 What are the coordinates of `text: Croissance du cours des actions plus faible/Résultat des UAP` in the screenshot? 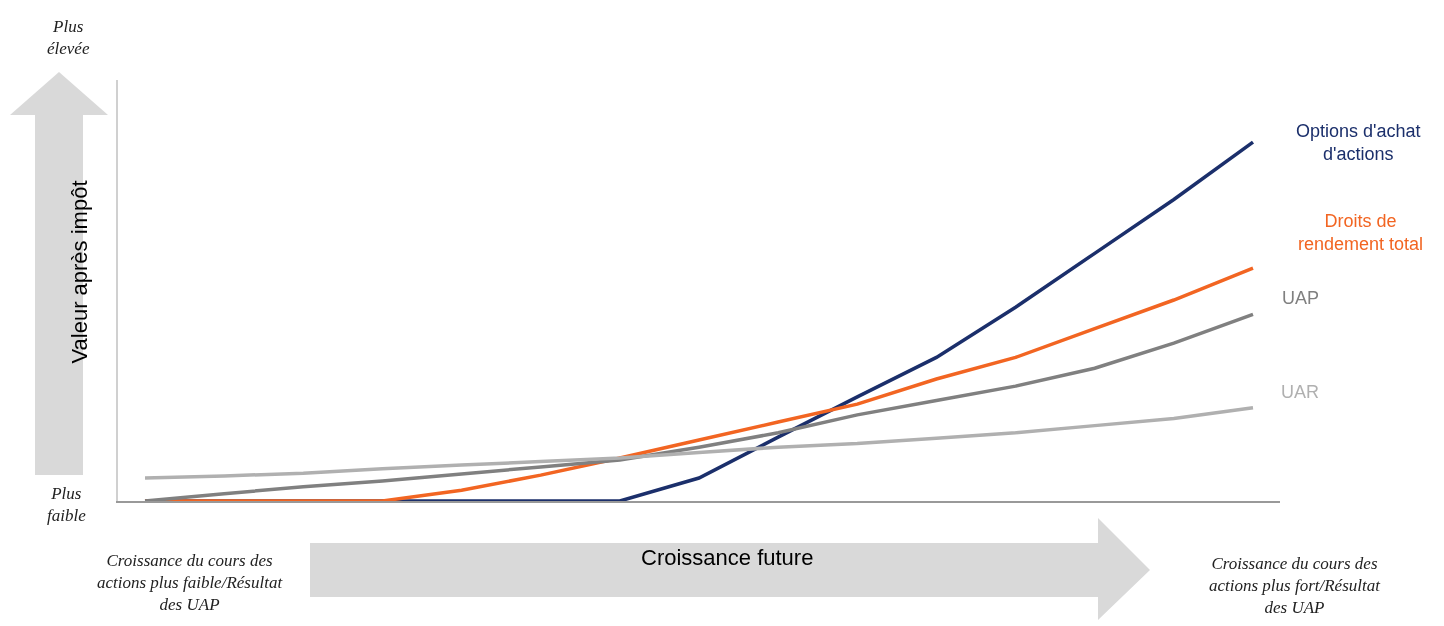 It's located at (190, 583).